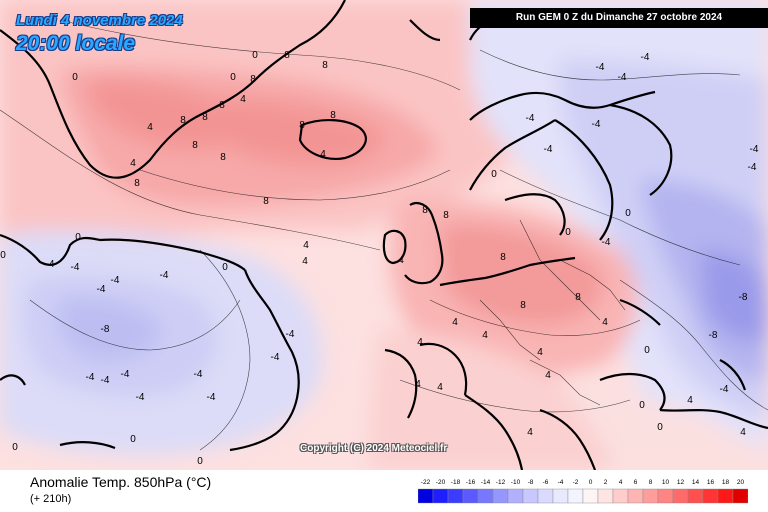 The image size is (768, 512). What do you see at coordinates (666, 482) in the screenshot?
I see `scale-tick-label: 10` at bounding box center [666, 482].